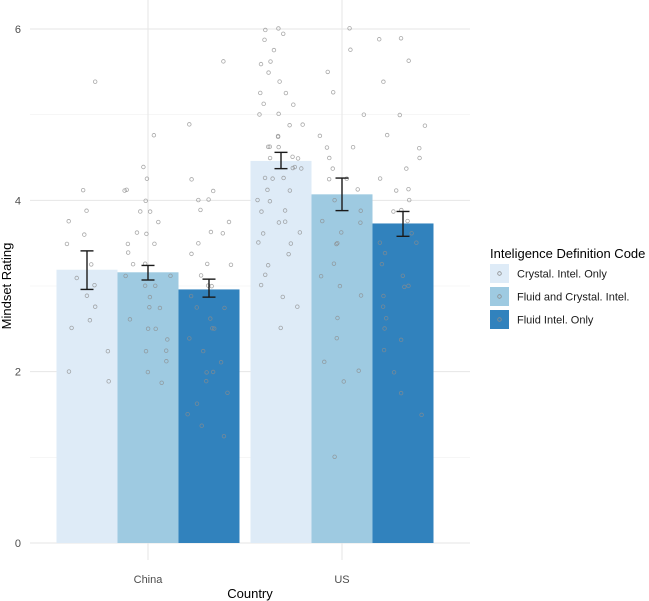 This screenshot has width=649, height=601. I want to click on legend-label: Fluid Intel. Only, so click(555, 321).